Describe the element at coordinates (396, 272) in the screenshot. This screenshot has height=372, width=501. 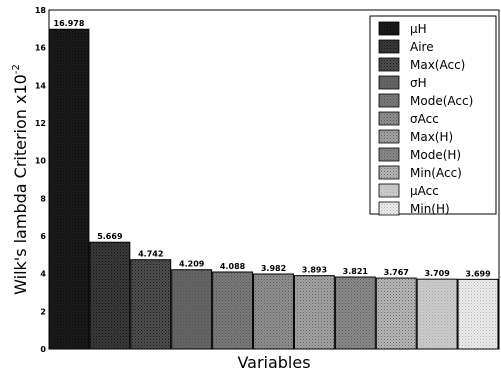
I see `data-label-8: 3.767` at that location.